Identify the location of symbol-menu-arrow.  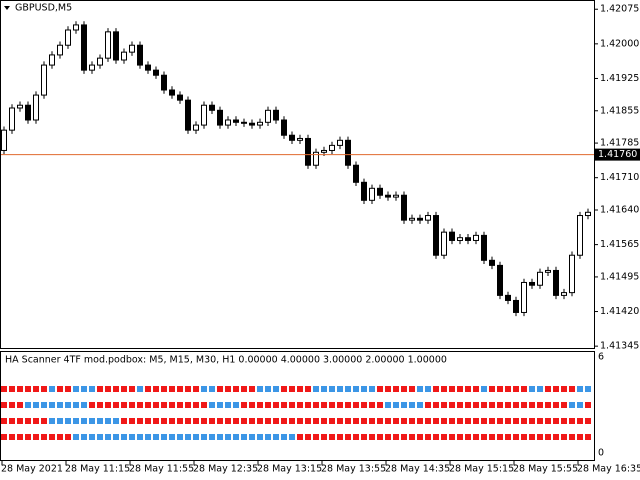
(7, 8).